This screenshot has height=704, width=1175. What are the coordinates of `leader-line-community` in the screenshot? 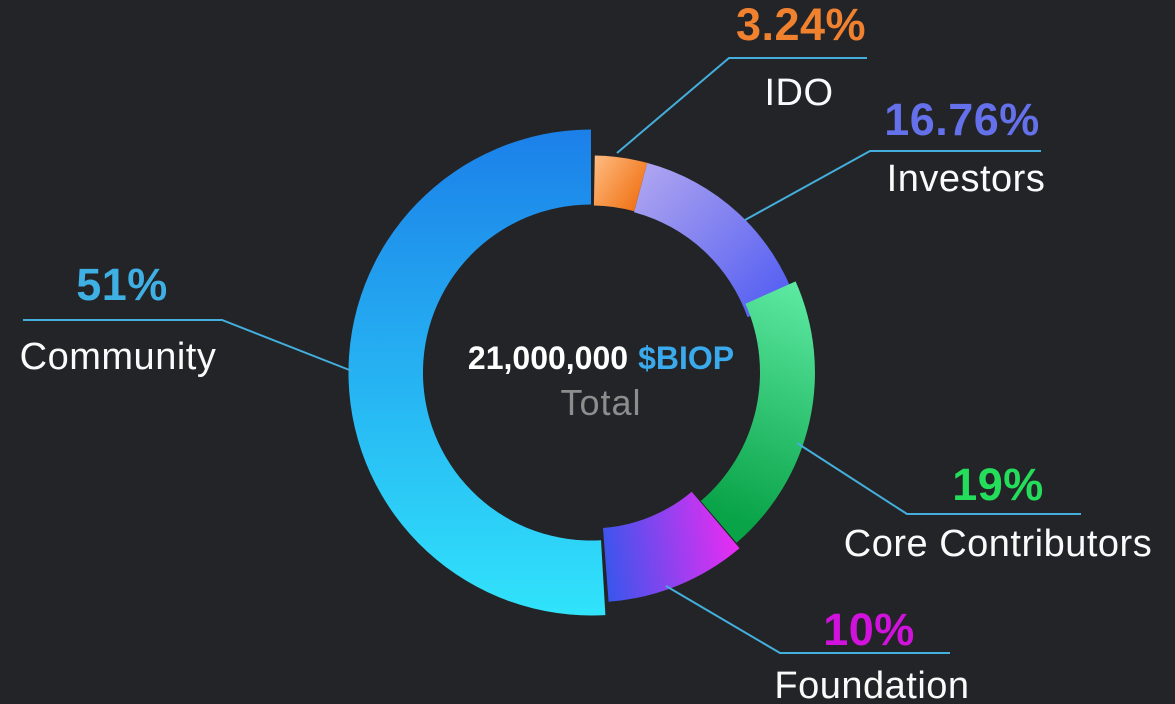 It's located at (188, 345).